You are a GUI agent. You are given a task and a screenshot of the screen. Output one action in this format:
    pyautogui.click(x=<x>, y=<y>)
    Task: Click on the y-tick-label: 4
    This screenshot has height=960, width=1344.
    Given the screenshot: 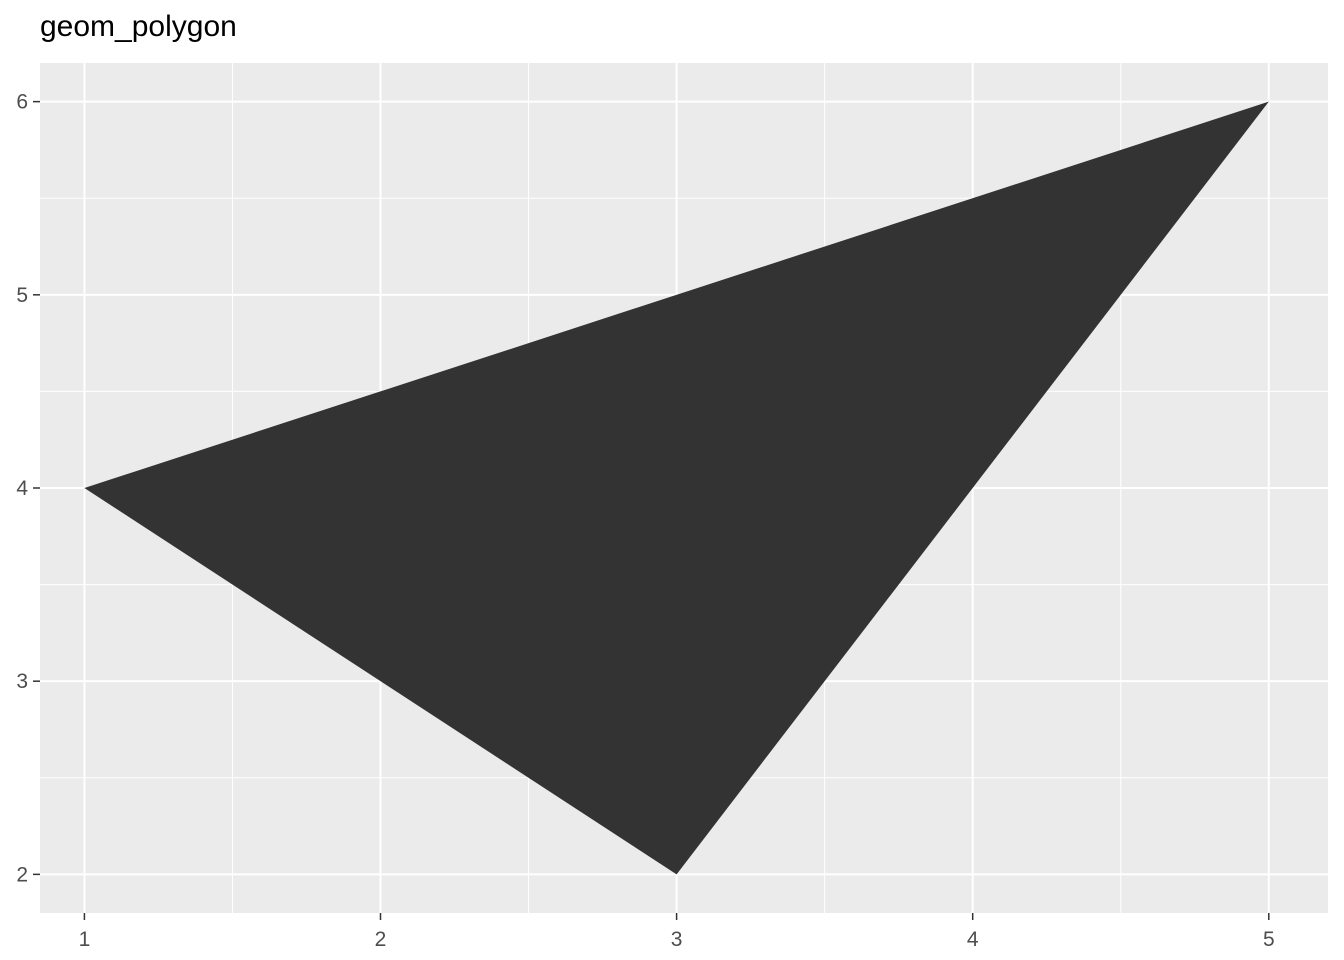 What is the action you would take?
    pyautogui.click(x=22, y=488)
    